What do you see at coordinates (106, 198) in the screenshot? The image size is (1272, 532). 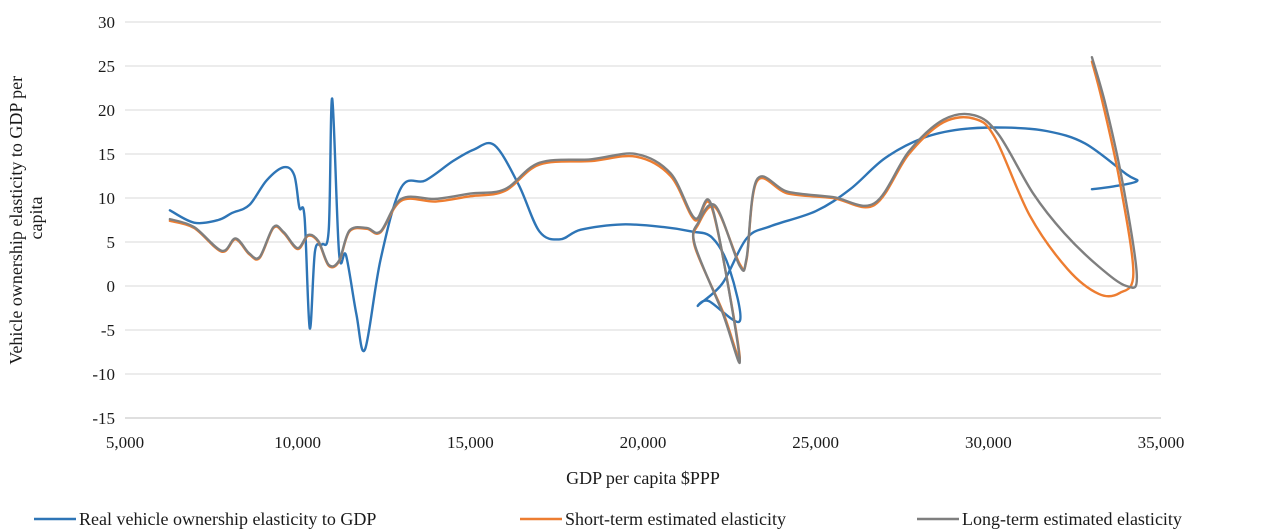 I see `y-tick-label: 10` at bounding box center [106, 198].